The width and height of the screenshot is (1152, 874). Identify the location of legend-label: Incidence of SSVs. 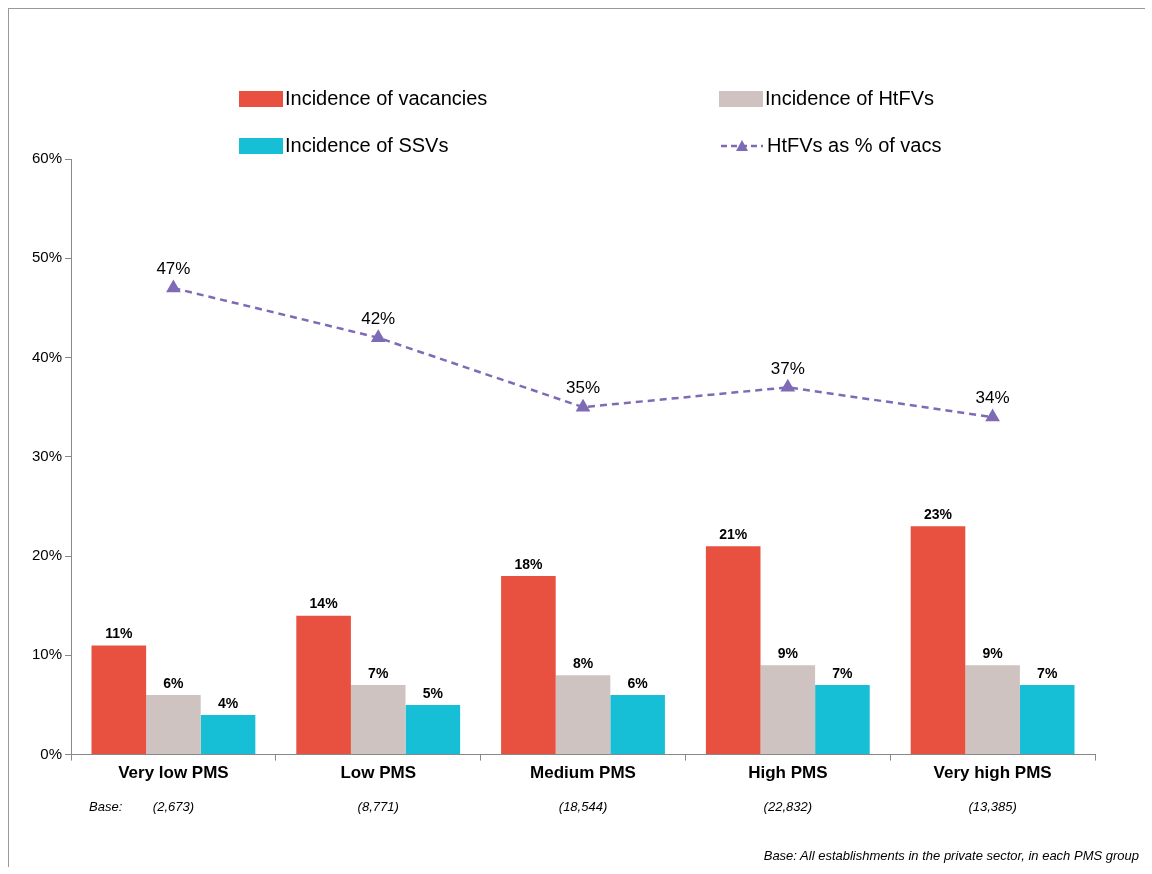
(367, 145).